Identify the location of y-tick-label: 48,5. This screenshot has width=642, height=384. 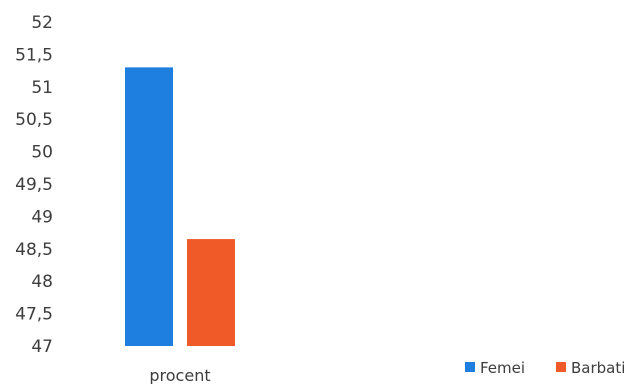
(34, 250).